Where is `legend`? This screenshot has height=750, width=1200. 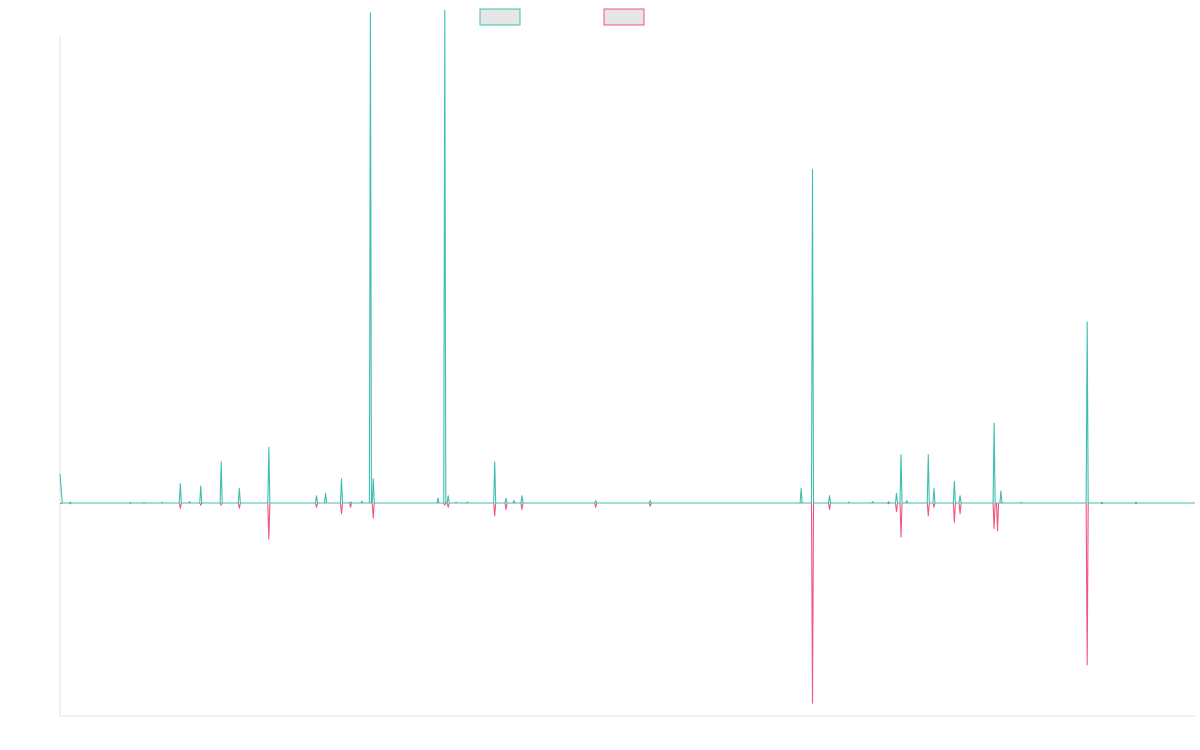 legend is located at coordinates (562, 17).